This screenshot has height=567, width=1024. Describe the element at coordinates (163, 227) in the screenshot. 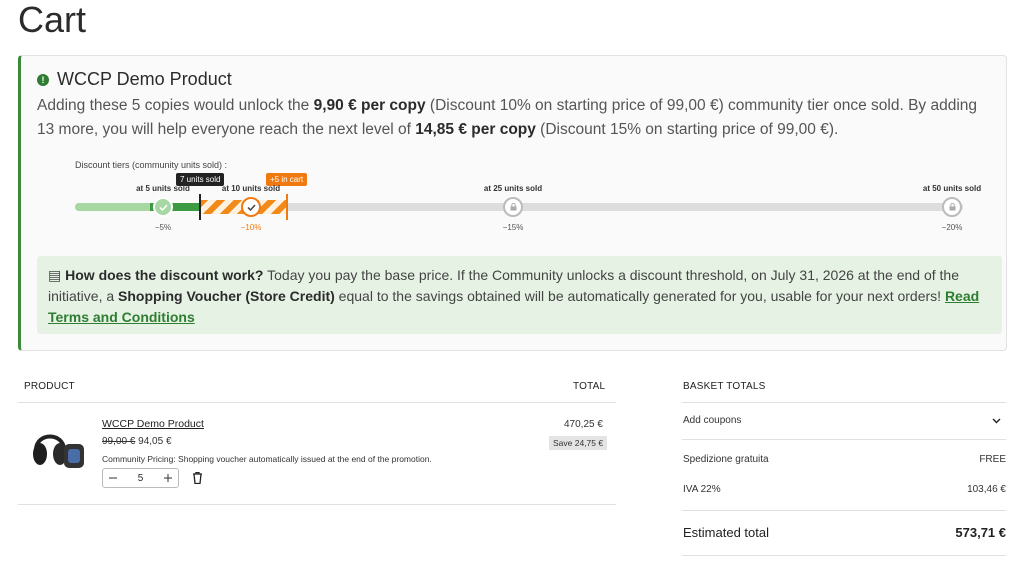

I see `tier-discount: −5%` at that location.